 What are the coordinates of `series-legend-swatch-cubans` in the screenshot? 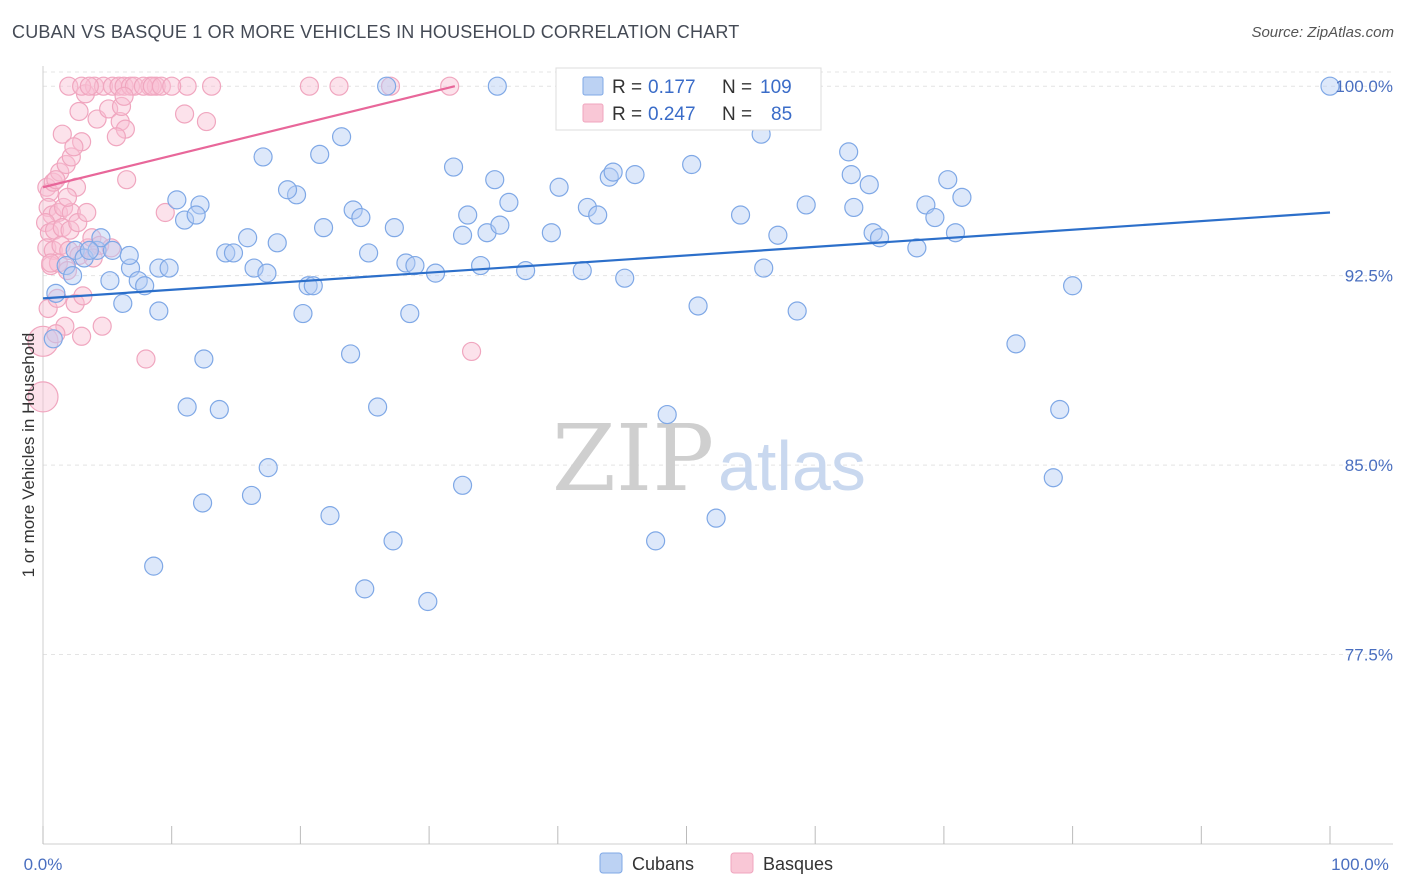 It's located at (611, 863).